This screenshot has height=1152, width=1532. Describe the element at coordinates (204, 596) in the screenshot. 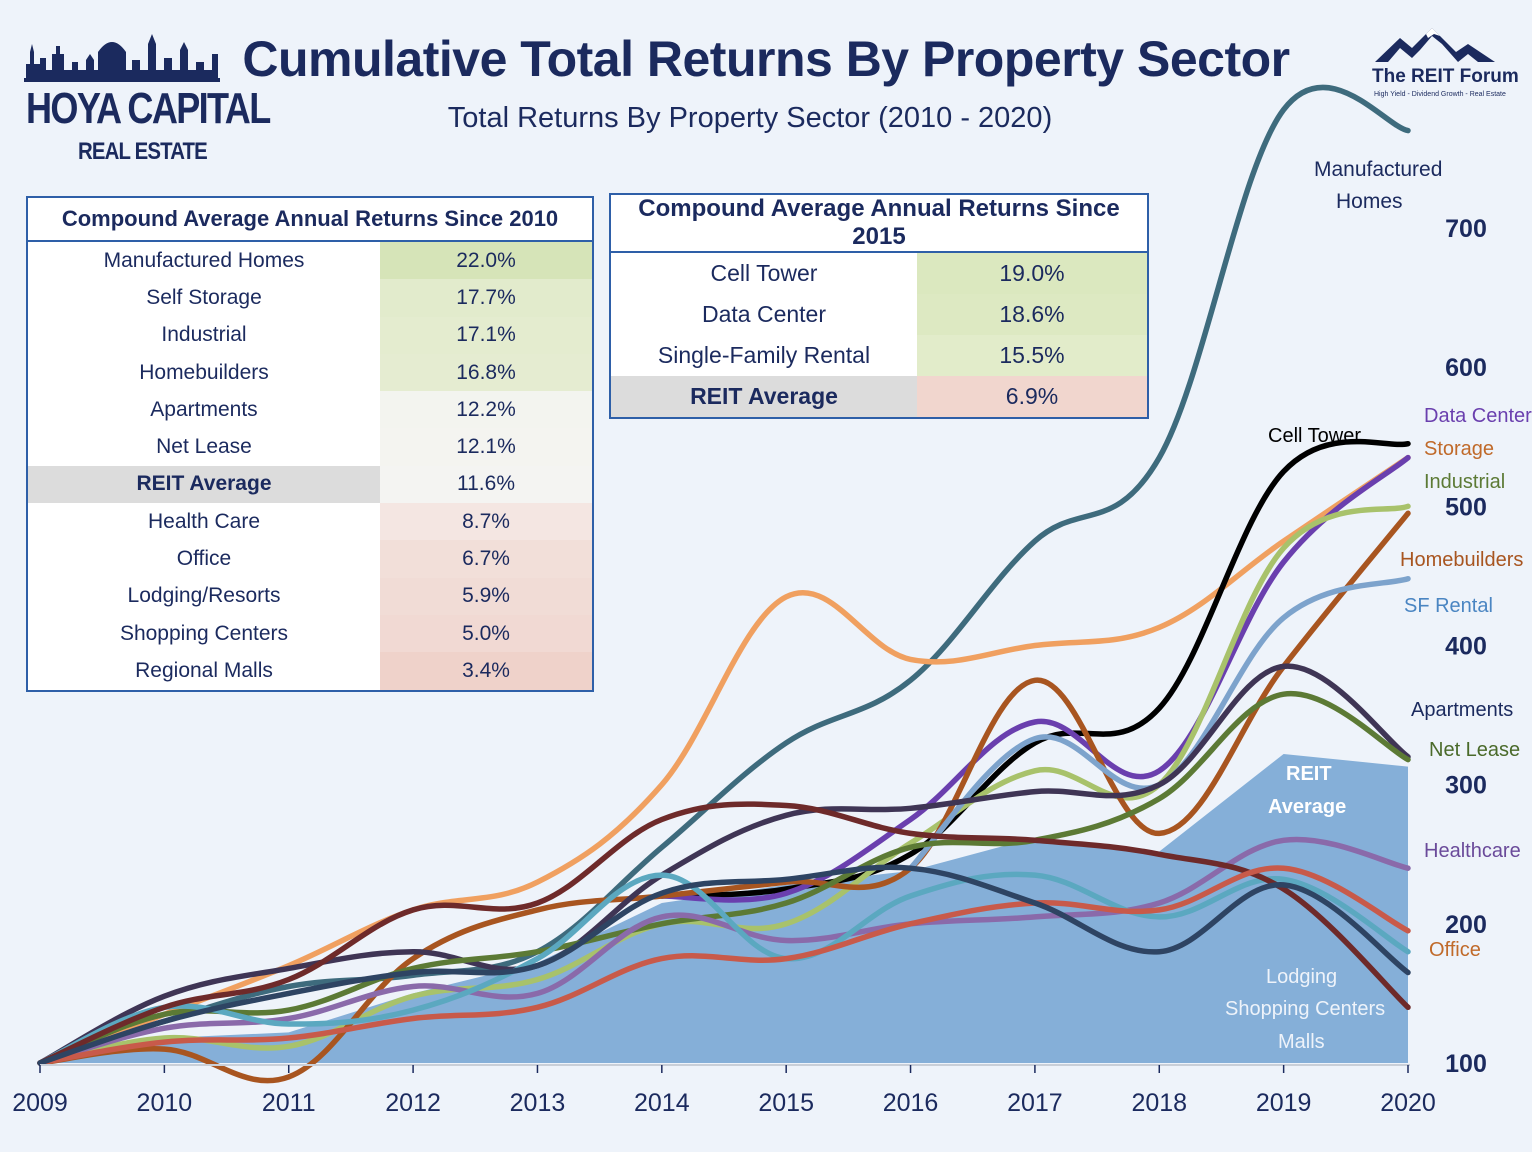

I see `cagr-2010-sector-label: Lodging/Resorts` at that location.